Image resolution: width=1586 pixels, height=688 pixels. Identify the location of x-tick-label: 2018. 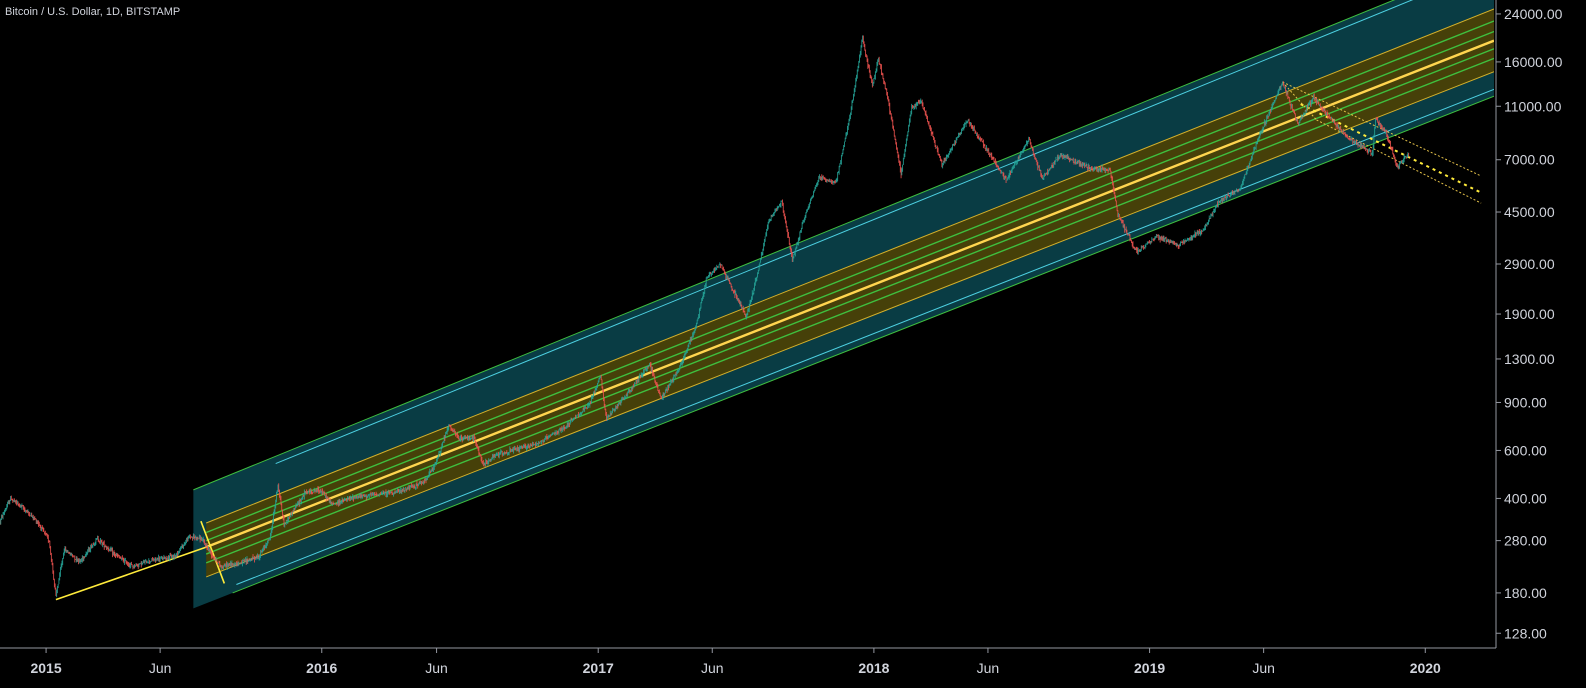
(873, 668).